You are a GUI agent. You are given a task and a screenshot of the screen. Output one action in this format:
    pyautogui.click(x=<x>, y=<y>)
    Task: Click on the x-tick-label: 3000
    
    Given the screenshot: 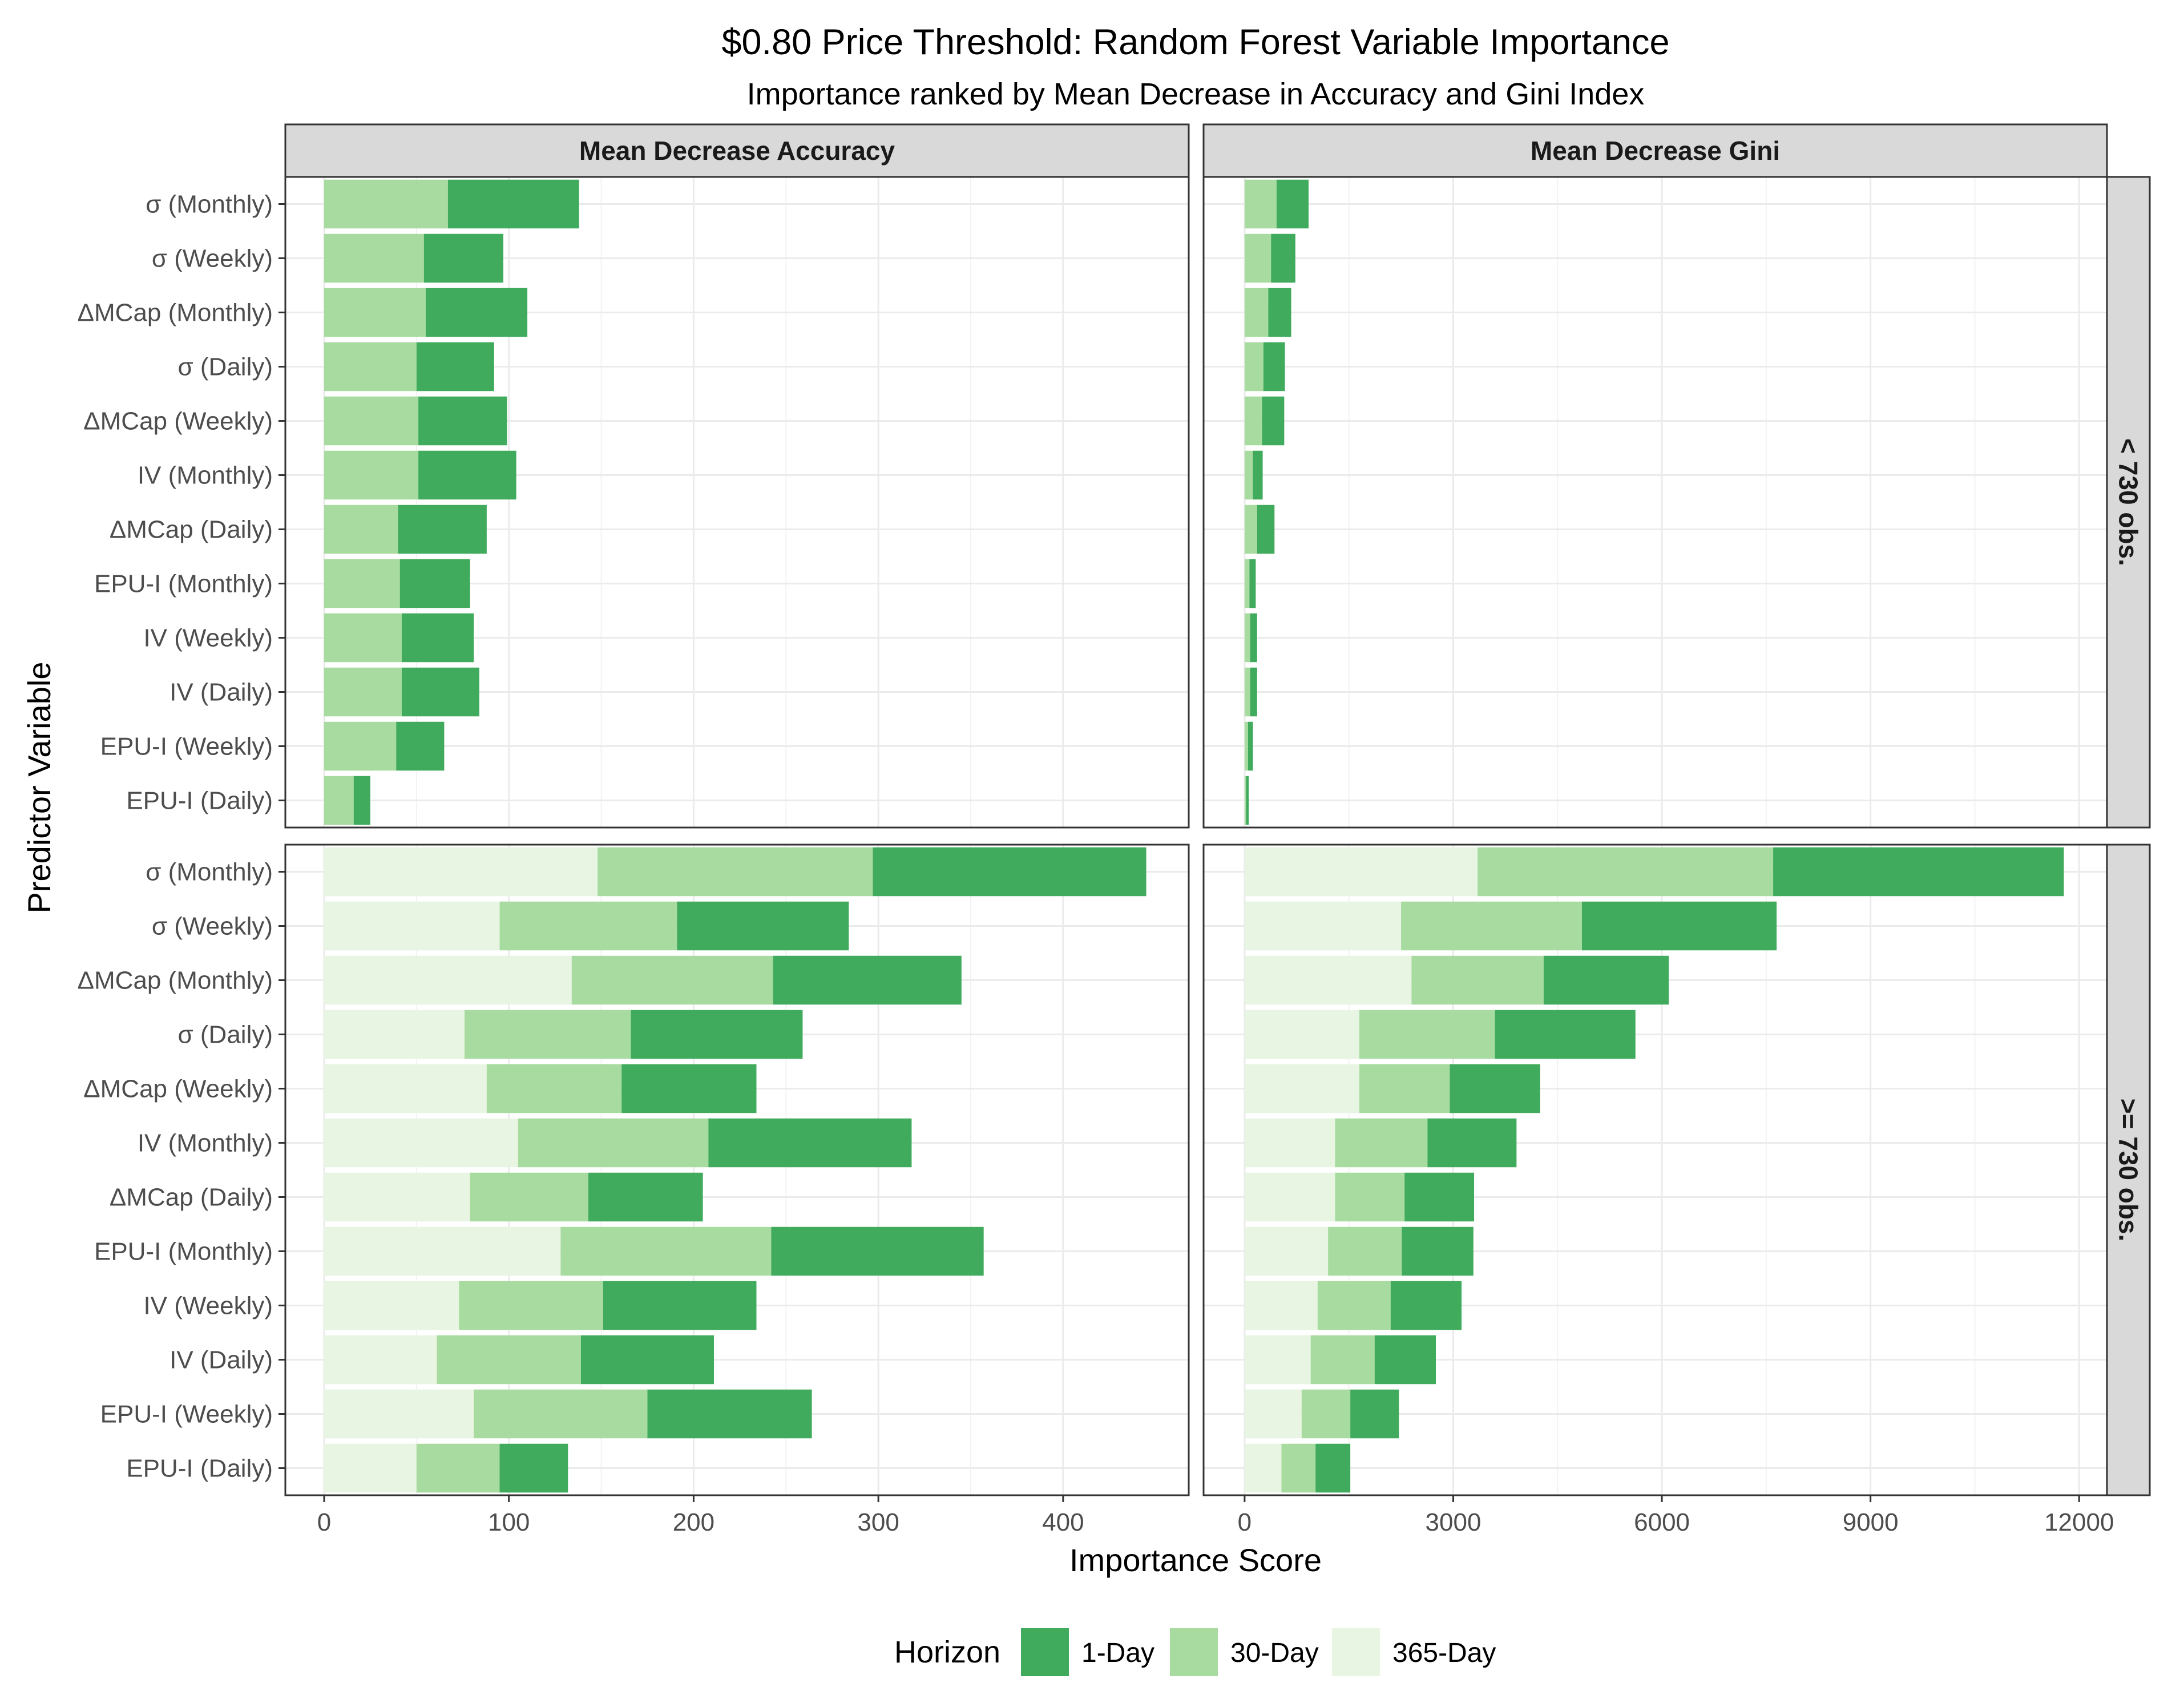 What is the action you would take?
    pyautogui.click(x=1453, y=1522)
    